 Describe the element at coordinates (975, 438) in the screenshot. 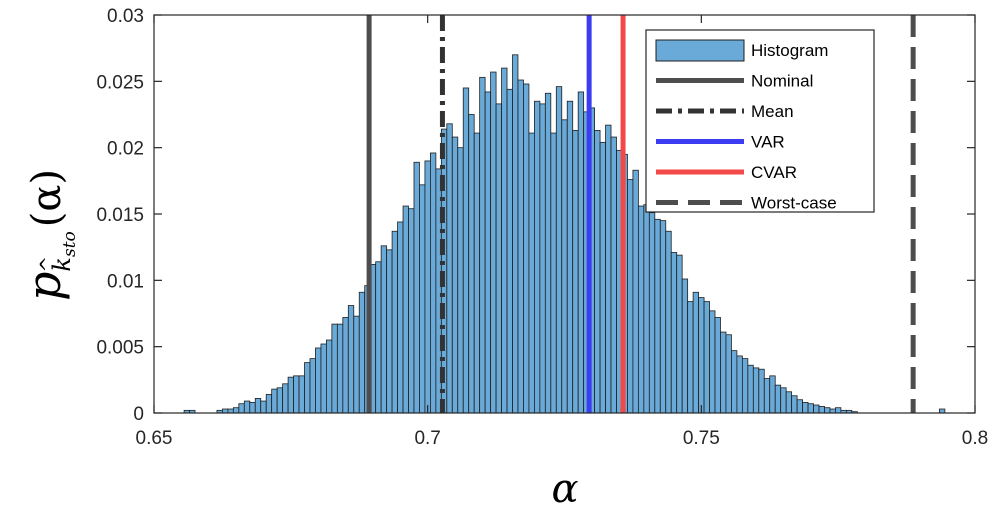

I see `x-tick-label: 0.8` at that location.